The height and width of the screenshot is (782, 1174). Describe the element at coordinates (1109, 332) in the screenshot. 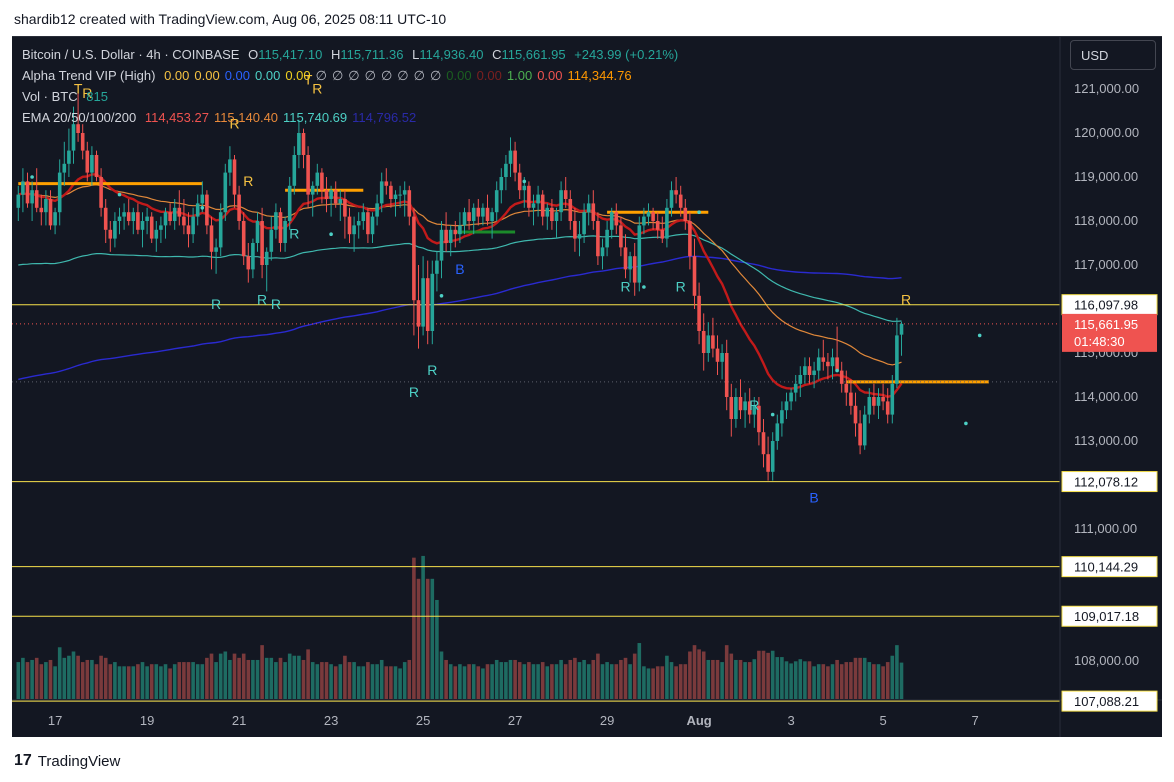

I see `current-price-tag` at that location.